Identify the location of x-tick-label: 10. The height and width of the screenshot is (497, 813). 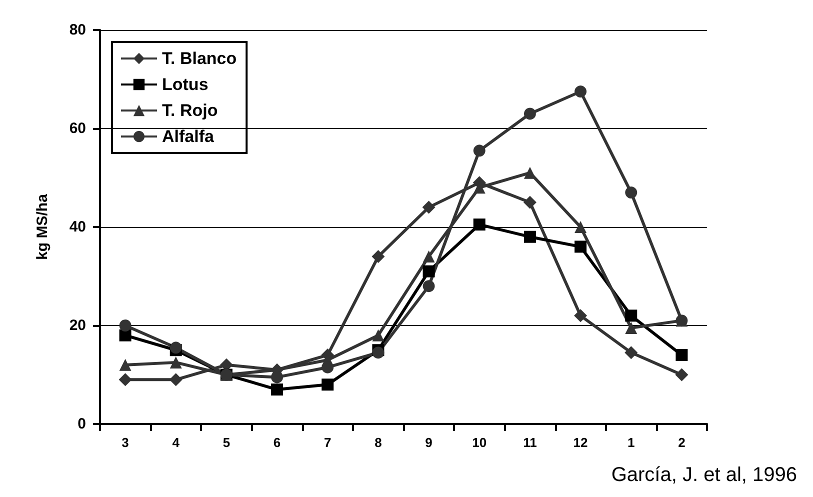
(479, 442).